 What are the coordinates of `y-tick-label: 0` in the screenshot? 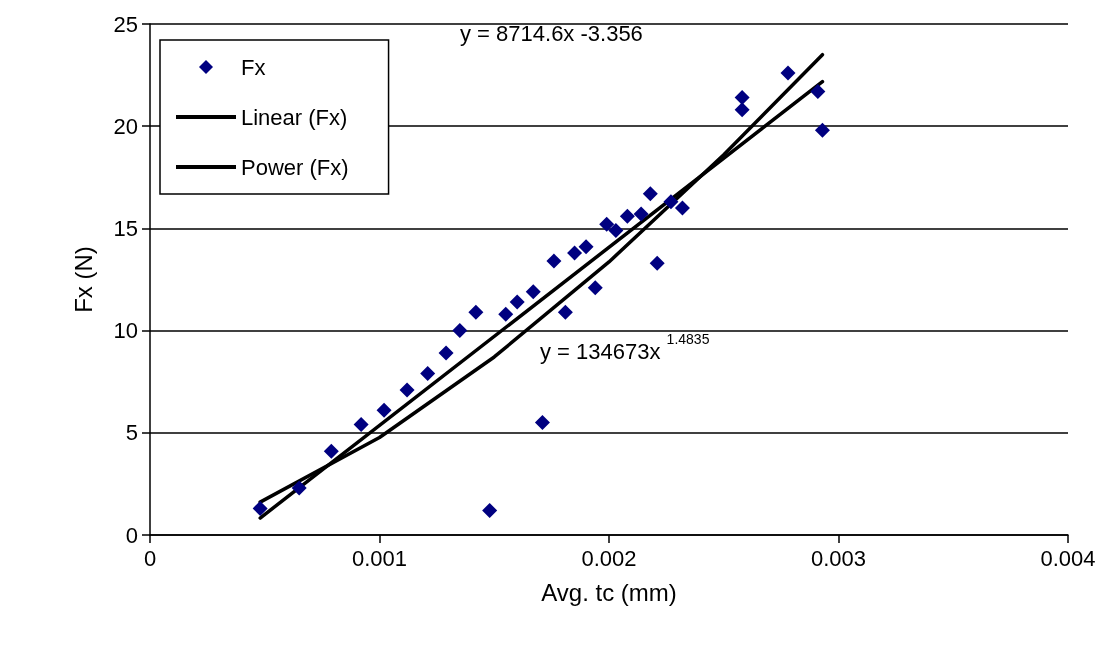 It's located at (131, 535).